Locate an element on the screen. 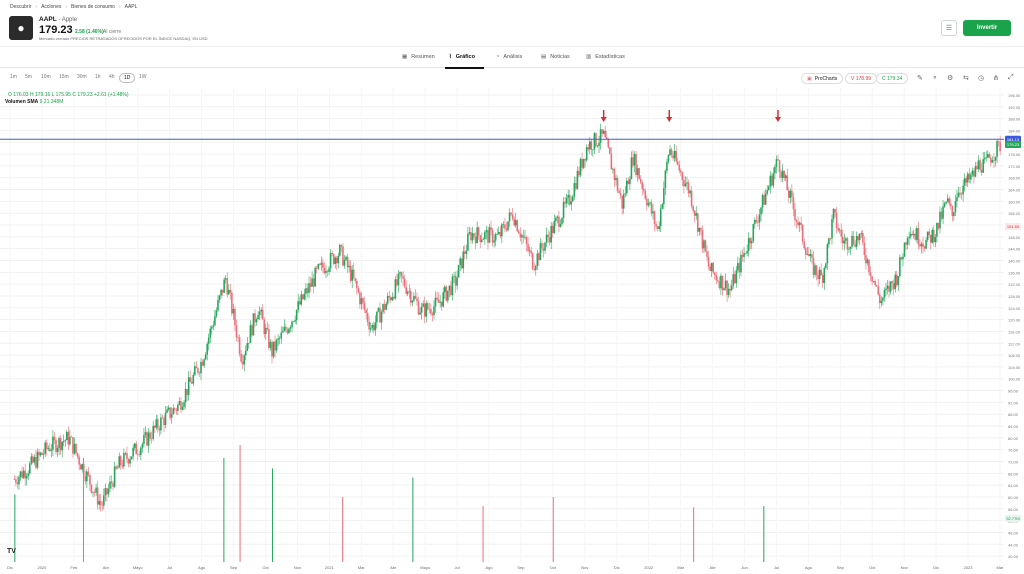  timeframe-15m: 15m is located at coordinates (64, 77).